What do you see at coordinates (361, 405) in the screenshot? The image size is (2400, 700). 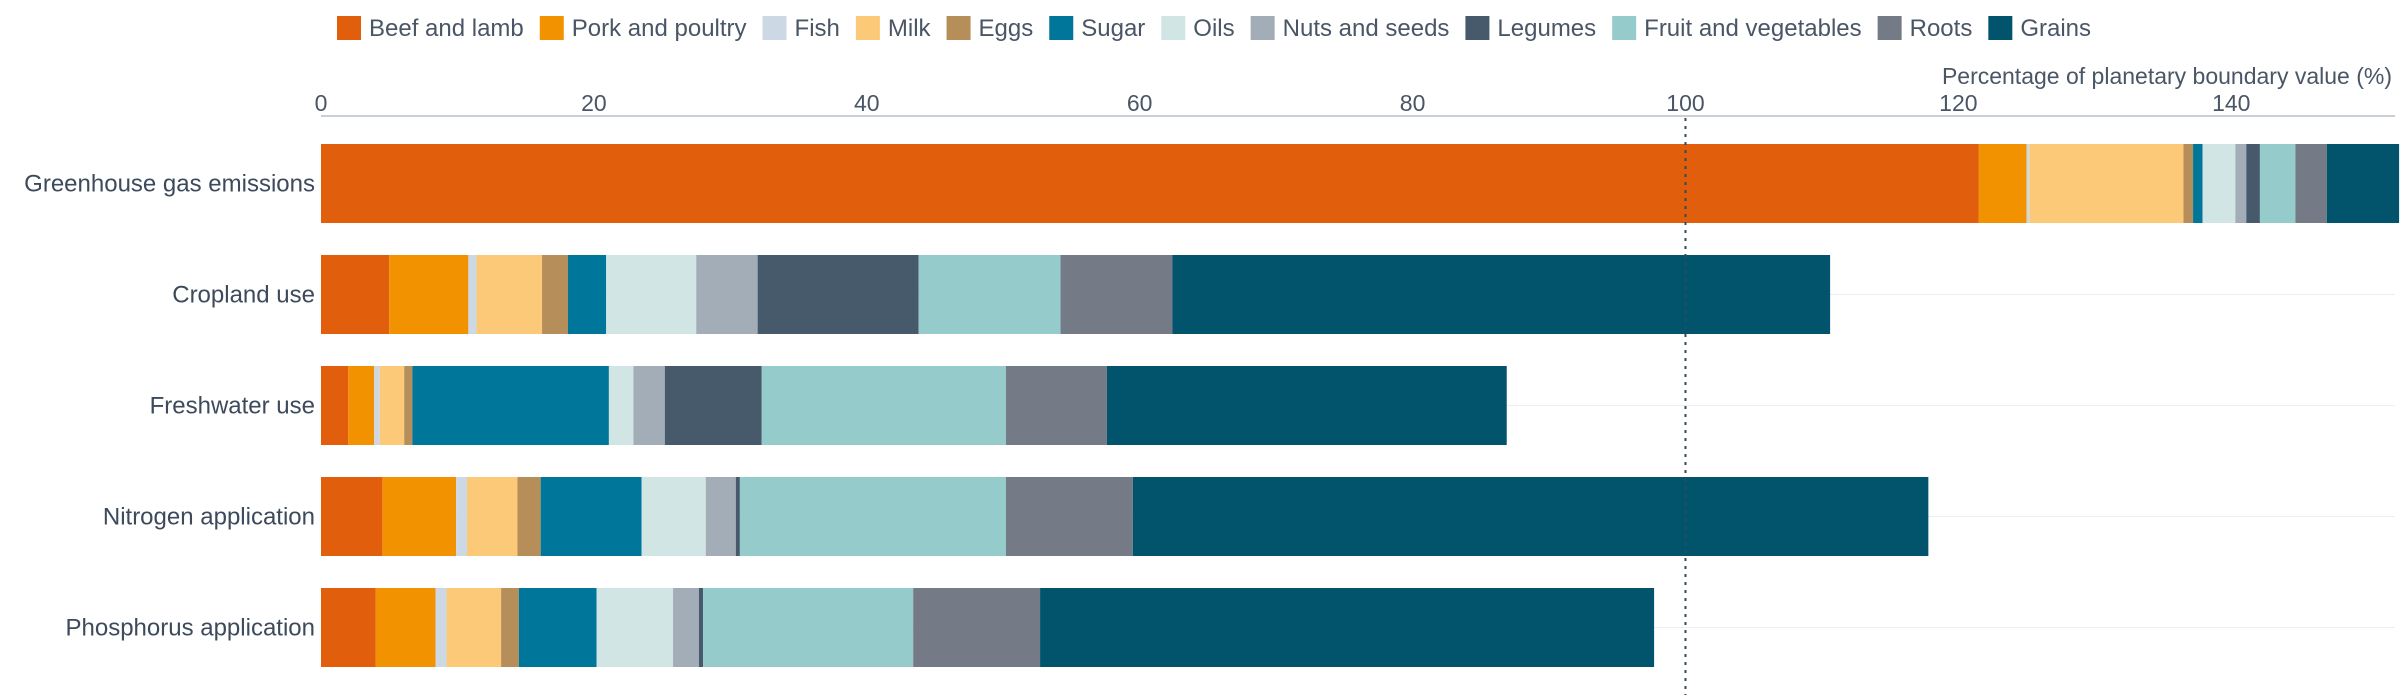 I see `bar-segment-pork-and-poultry-freshwater-use` at bounding box center [361, 405].